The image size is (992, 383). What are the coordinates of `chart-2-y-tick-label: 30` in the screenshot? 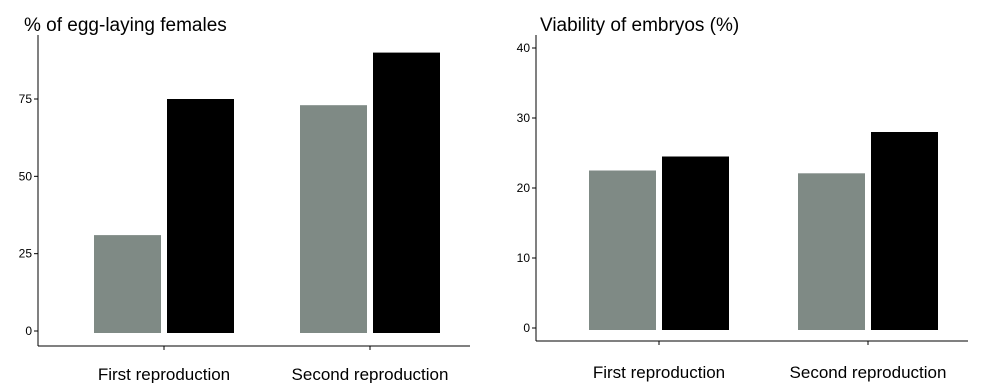 It's located at (524, 118).